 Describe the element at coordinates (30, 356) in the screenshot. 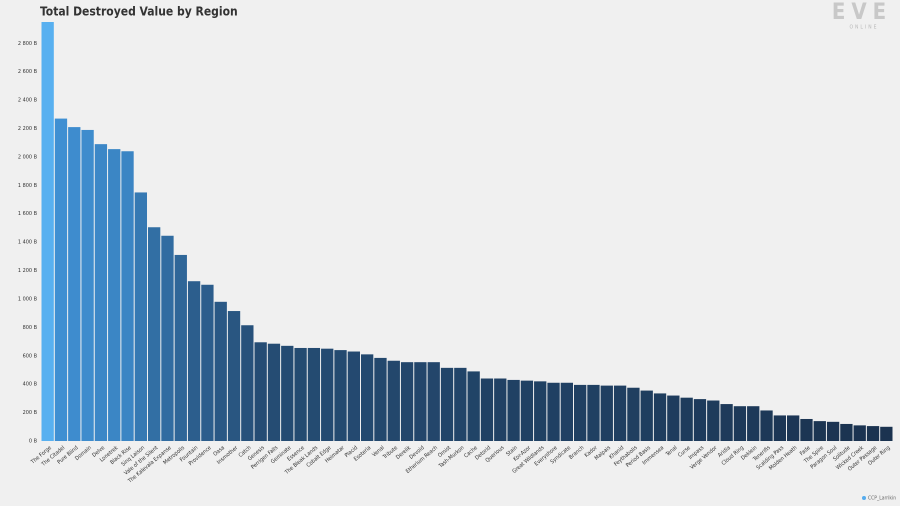

I see `y-tick-label: 600 B` at that location.